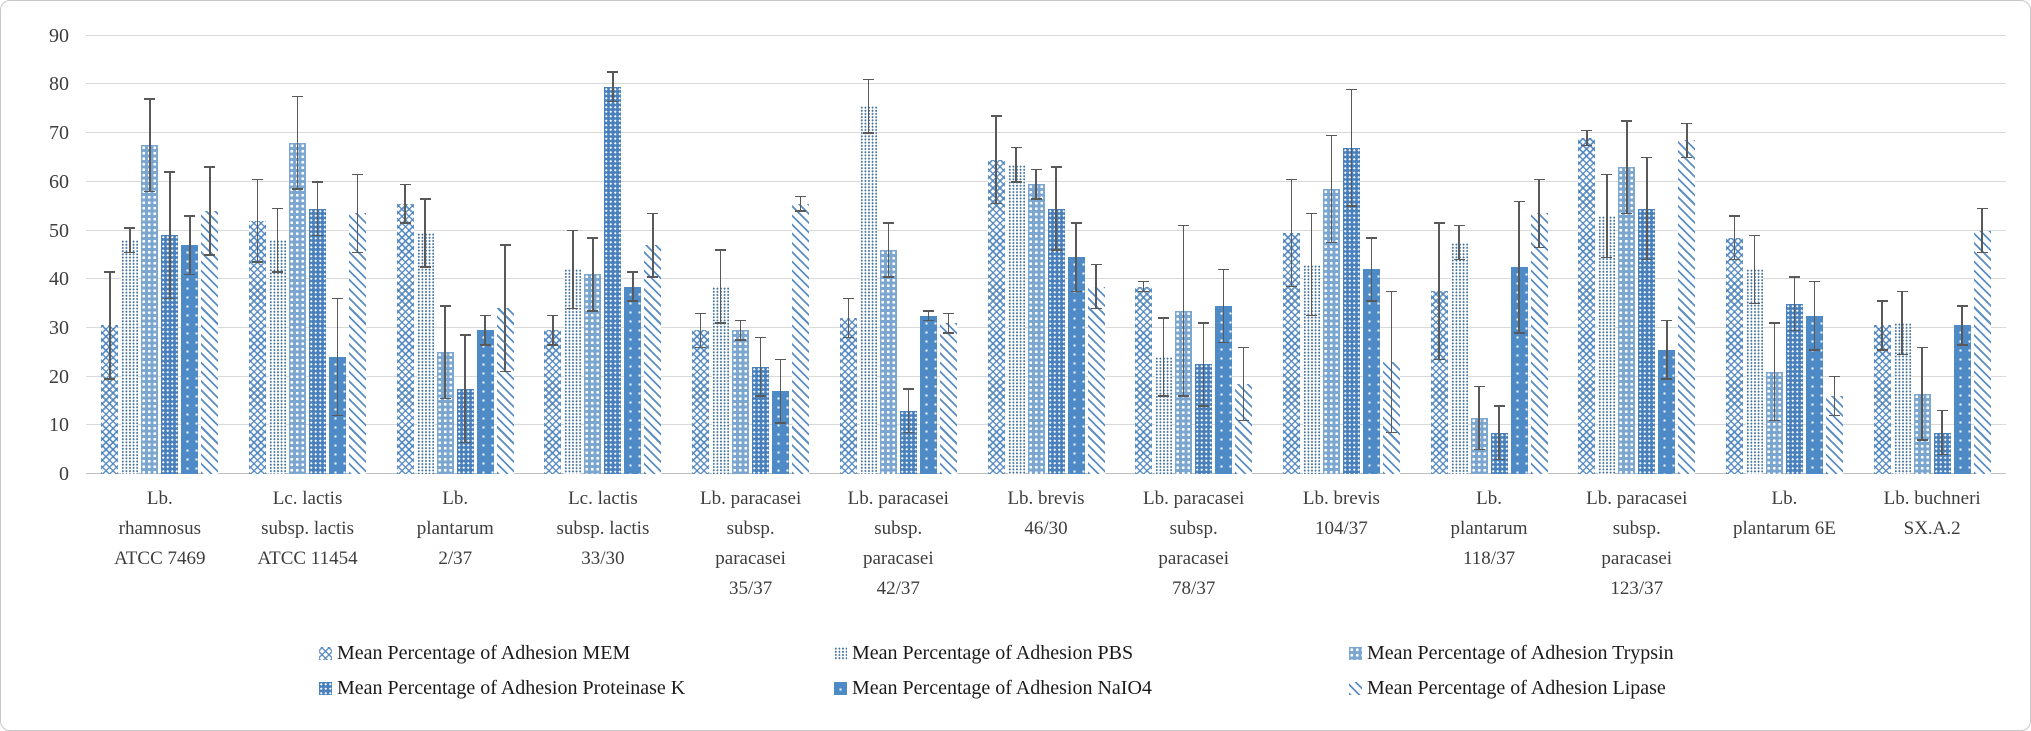 The width and height of the screenshot is (2031, 731). I want to click on x-axis-line, so click(1046, 473).